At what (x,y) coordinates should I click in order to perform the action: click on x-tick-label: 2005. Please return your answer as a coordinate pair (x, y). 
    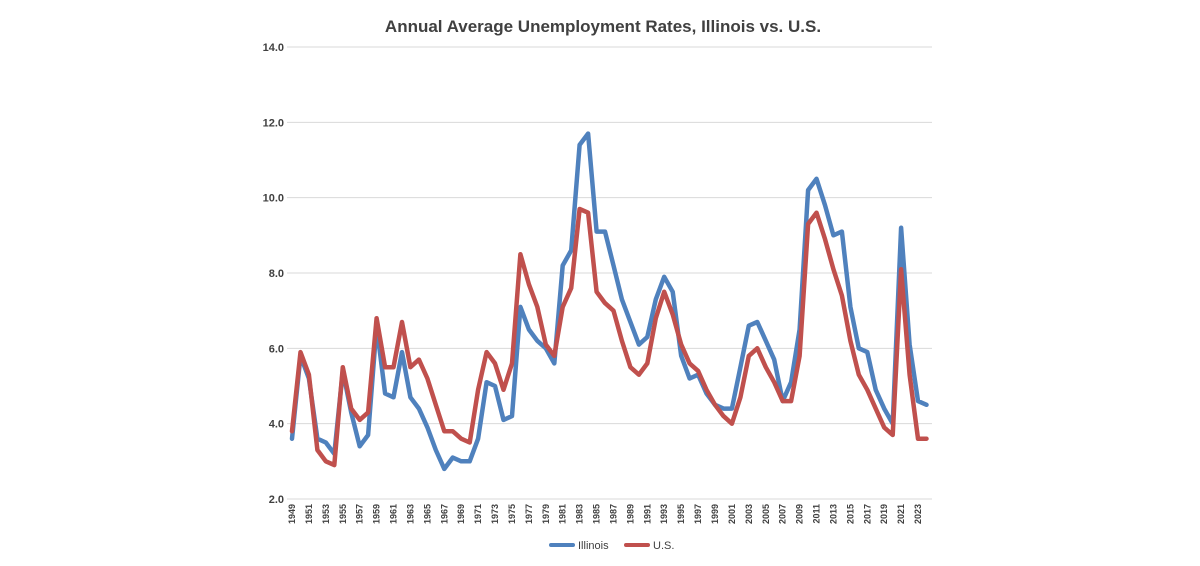
    Looking at the image, I should click on (766, 514).